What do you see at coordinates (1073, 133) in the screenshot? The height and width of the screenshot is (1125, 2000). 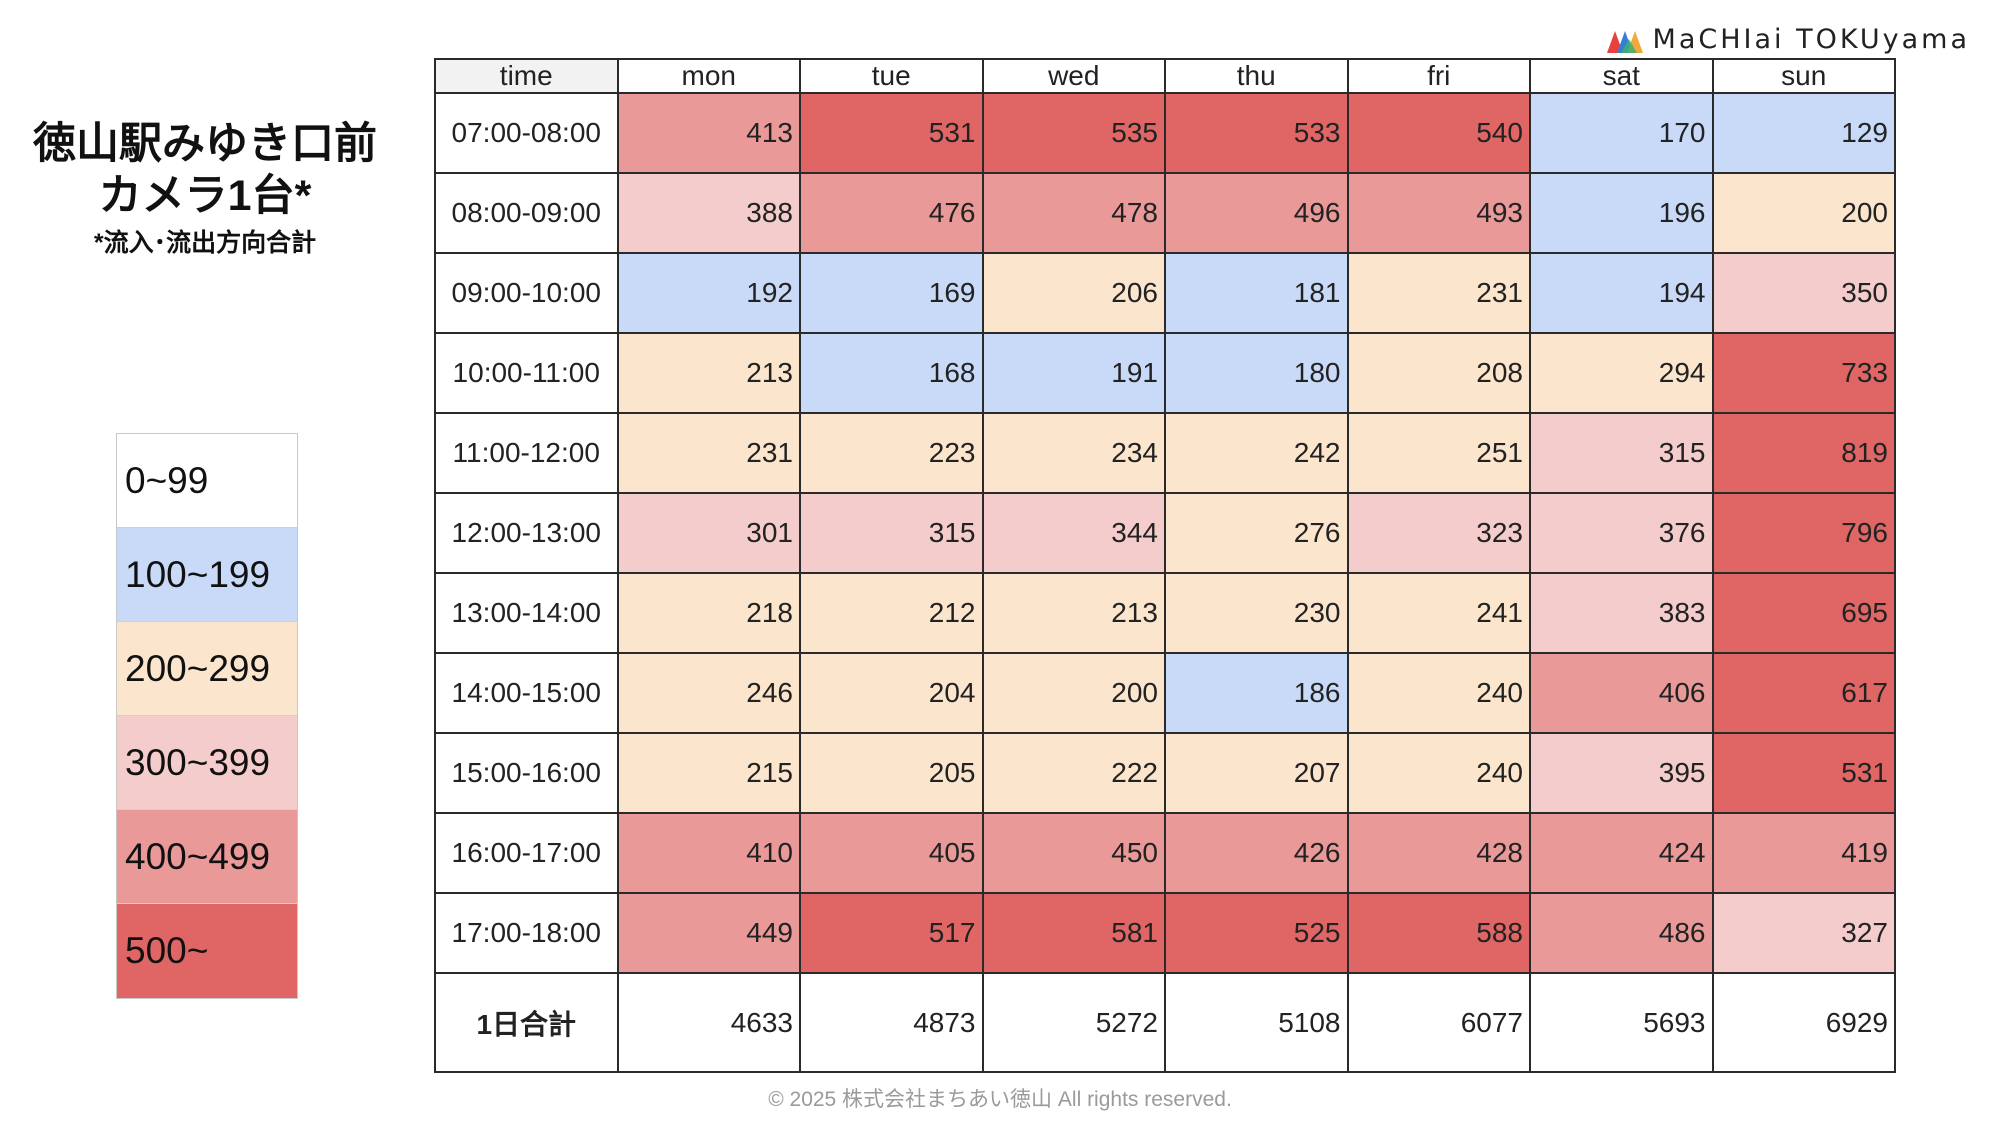 I see `count-cell-wed: 535` at bounding box center [1073, 133].